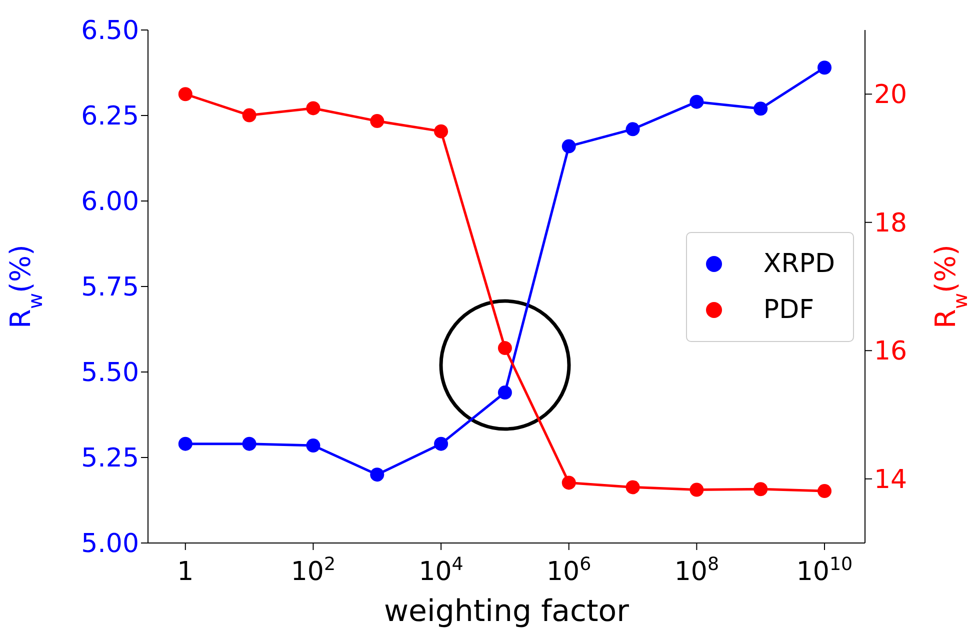  Describe the element at coordinates (891, 479) in the screenshot. I see `y2-tick-label: 14` at that location.